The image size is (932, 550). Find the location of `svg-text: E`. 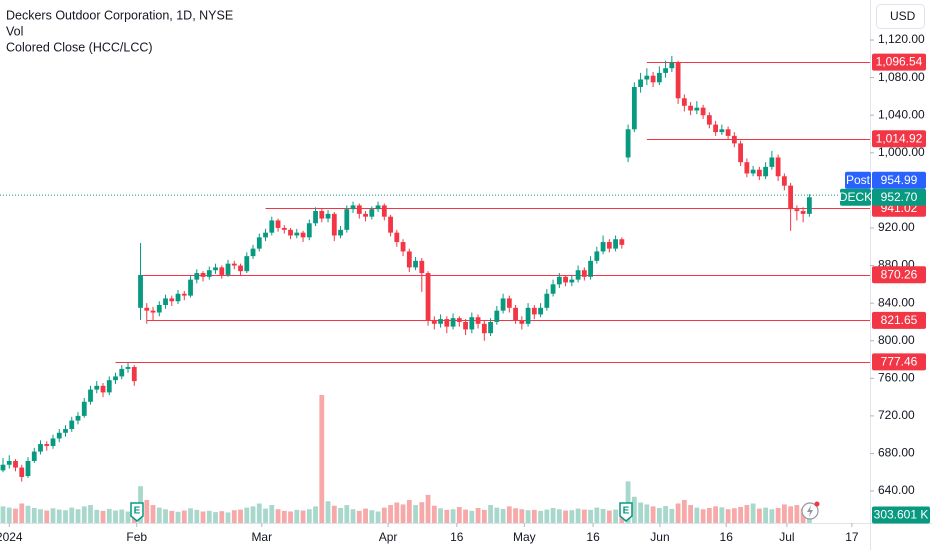

svg-text: E is located at coordinates (626, 511).